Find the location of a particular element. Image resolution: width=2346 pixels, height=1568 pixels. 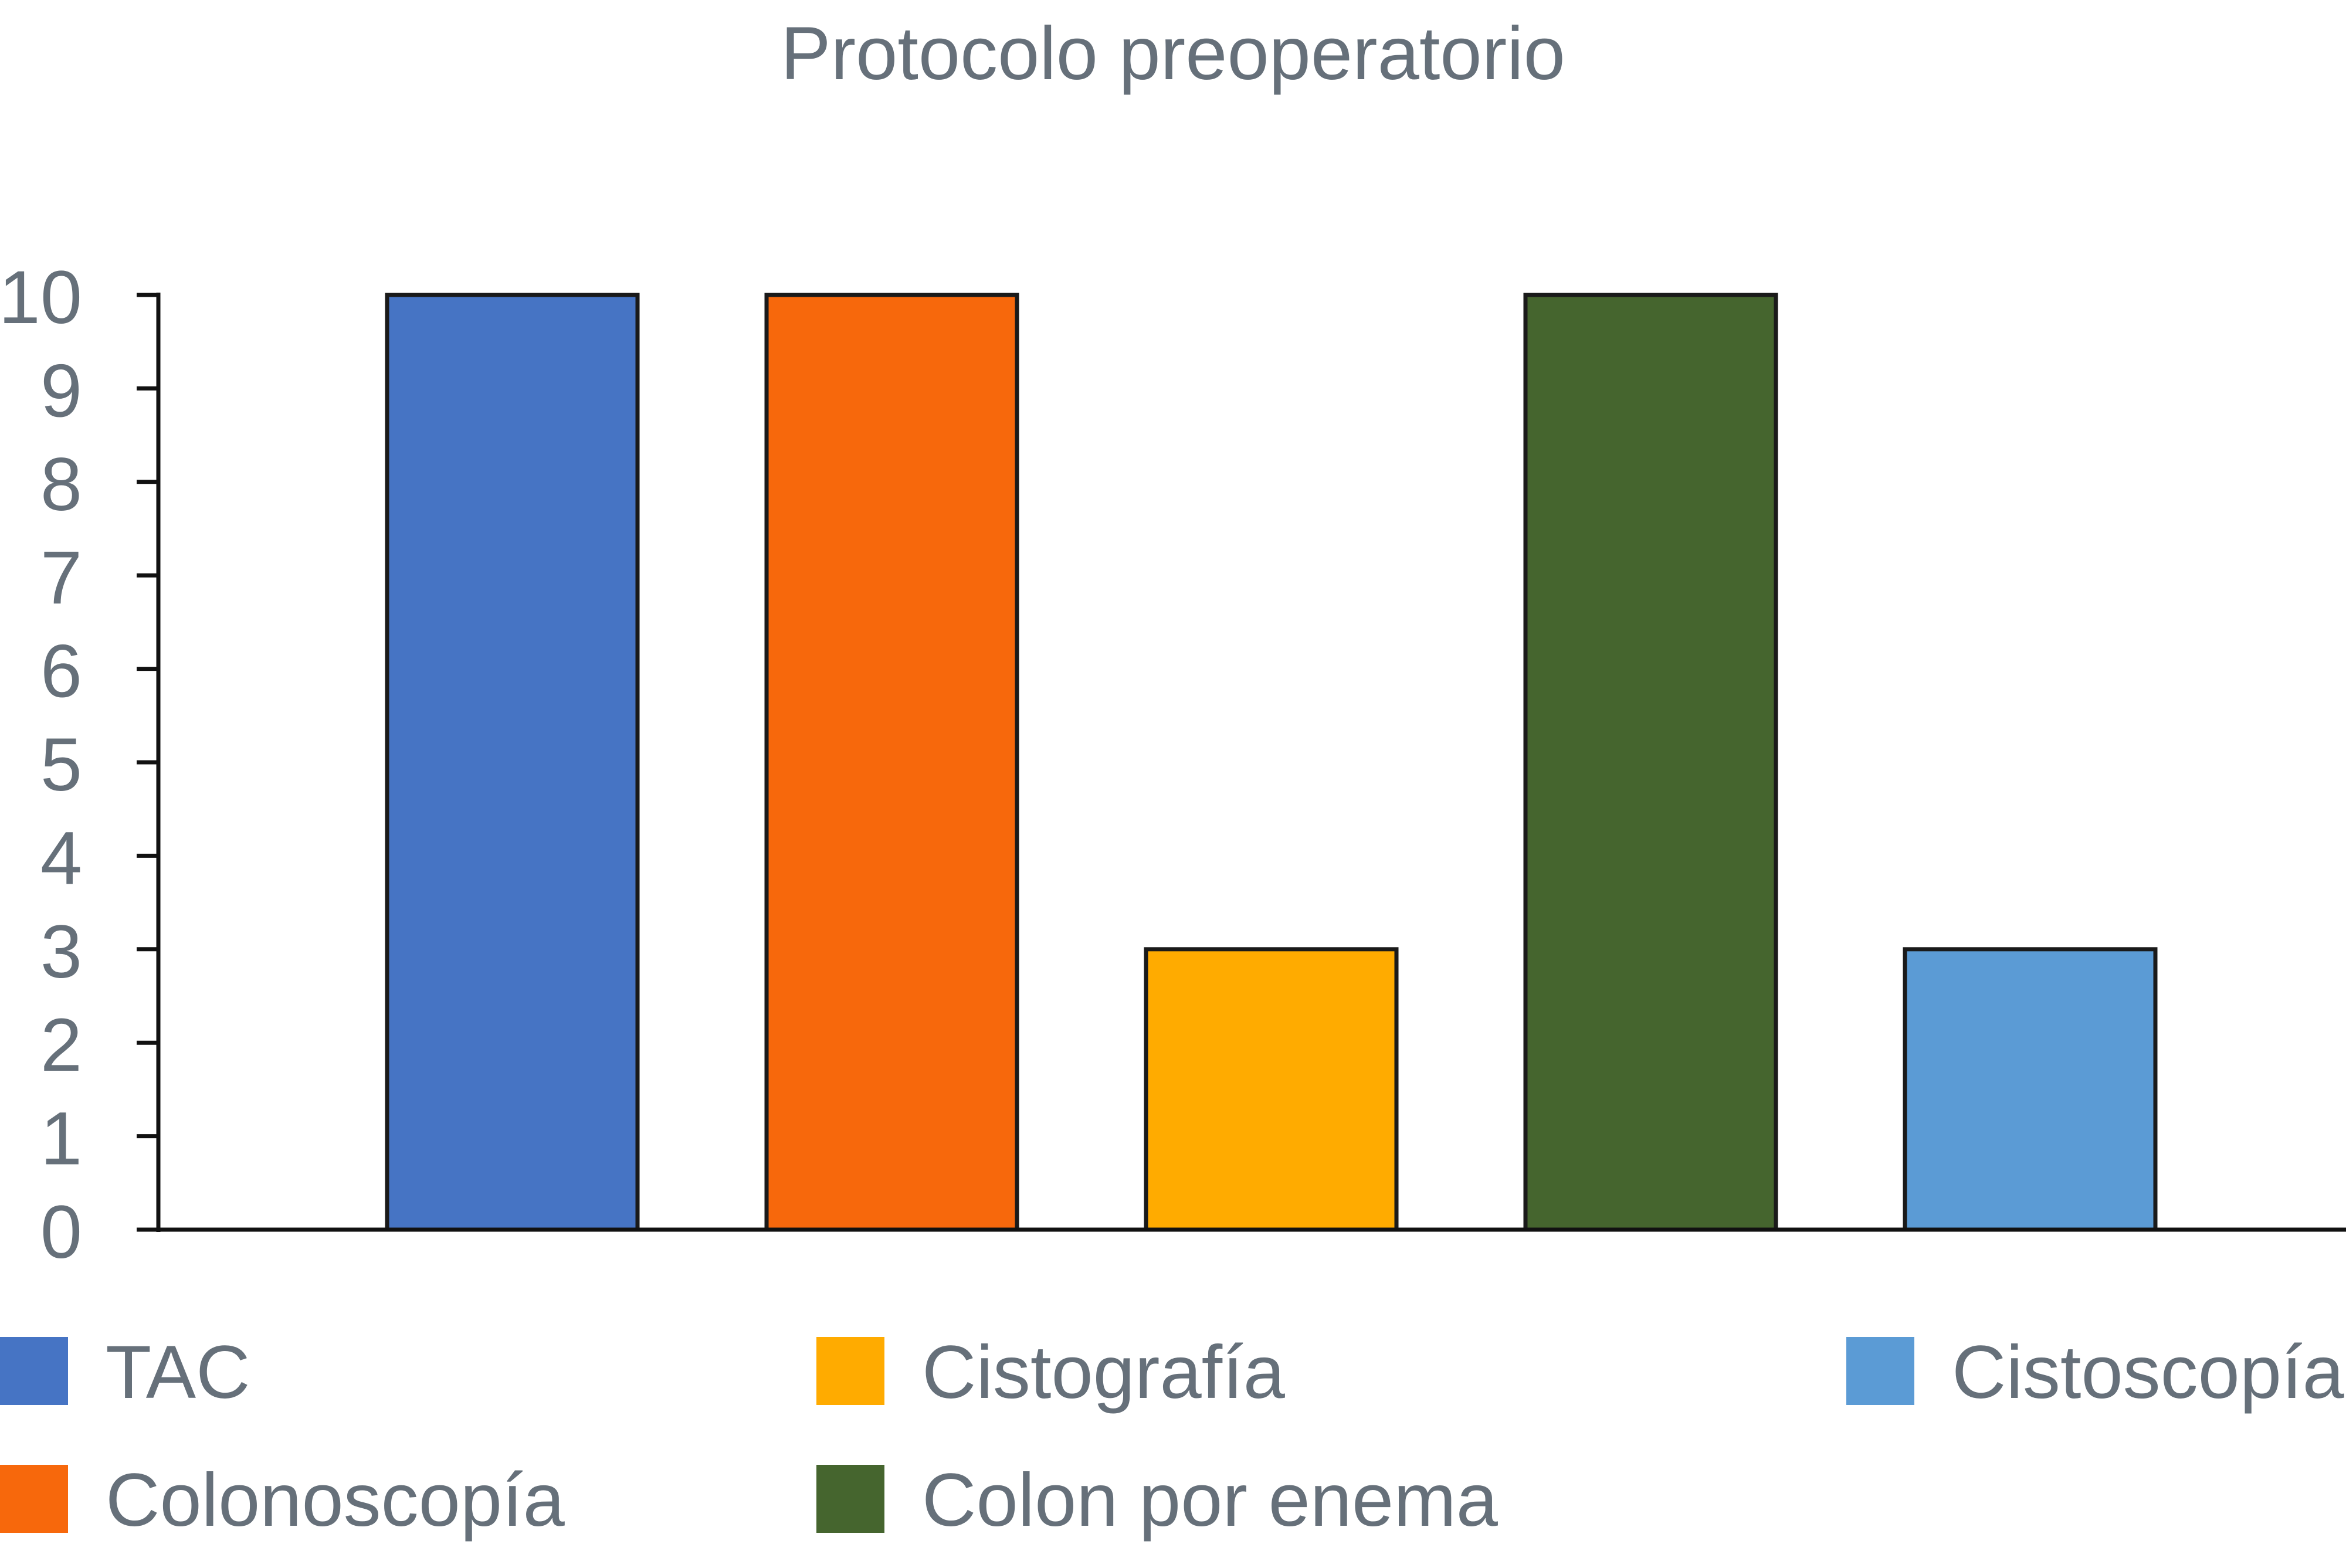

chart-title: Protocolo preoperatorio is located at coordinates (1173, 54).